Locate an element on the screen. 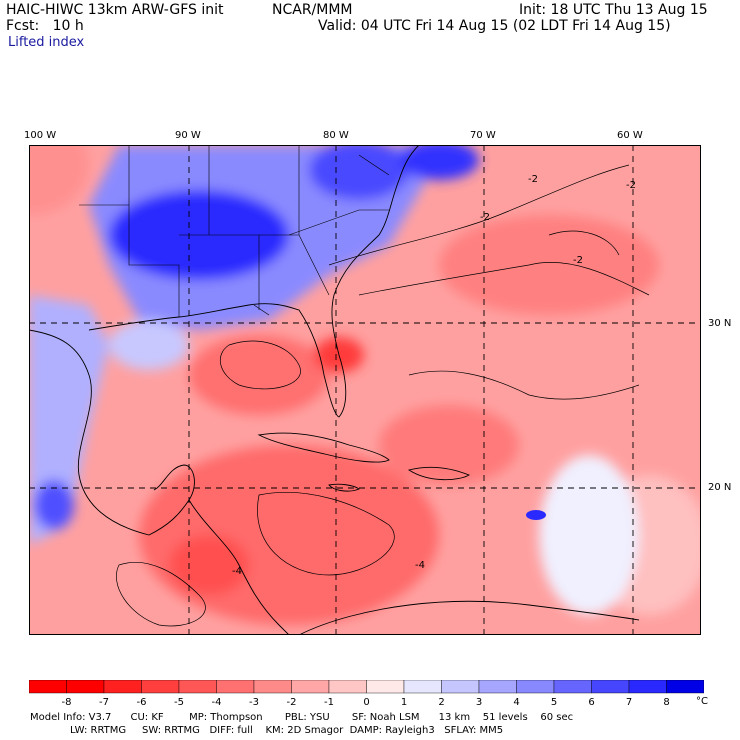  lat-label-20n: 20 N is located at coordinates (720, 487).